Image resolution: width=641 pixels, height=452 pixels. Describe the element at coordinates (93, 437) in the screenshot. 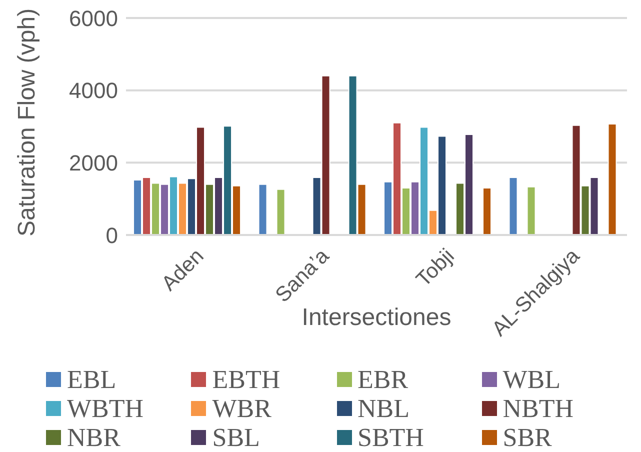

I see `legend-label: NBR` at that location.